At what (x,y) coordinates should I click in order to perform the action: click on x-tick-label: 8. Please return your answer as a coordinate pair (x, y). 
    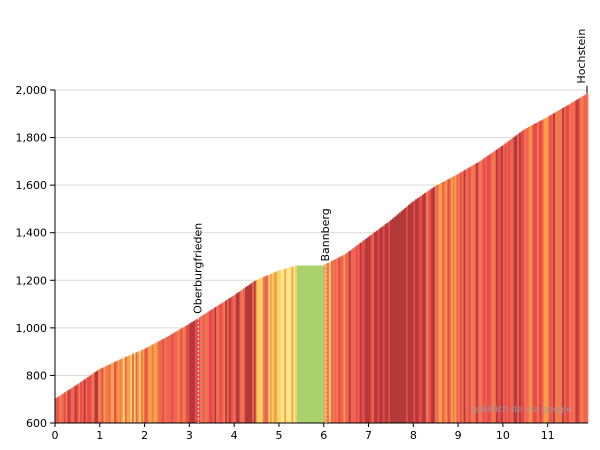
    Looking at the image, I should click on (413, 435).